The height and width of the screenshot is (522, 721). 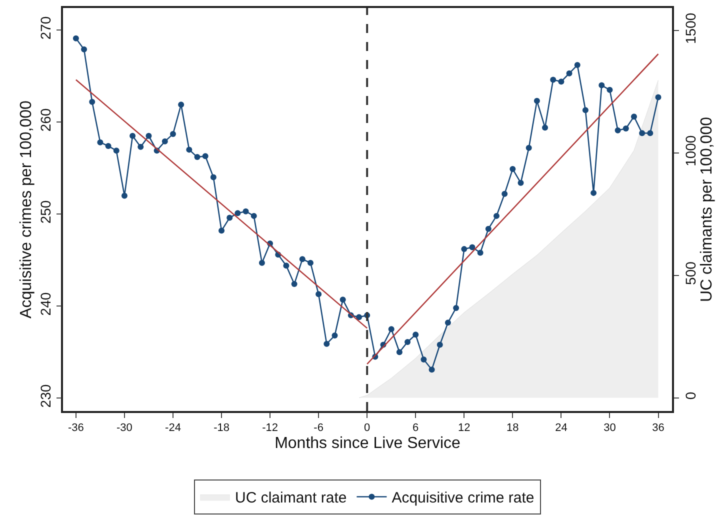 I want to click on y2-tick-label: 0, so click(x=690, y=396).